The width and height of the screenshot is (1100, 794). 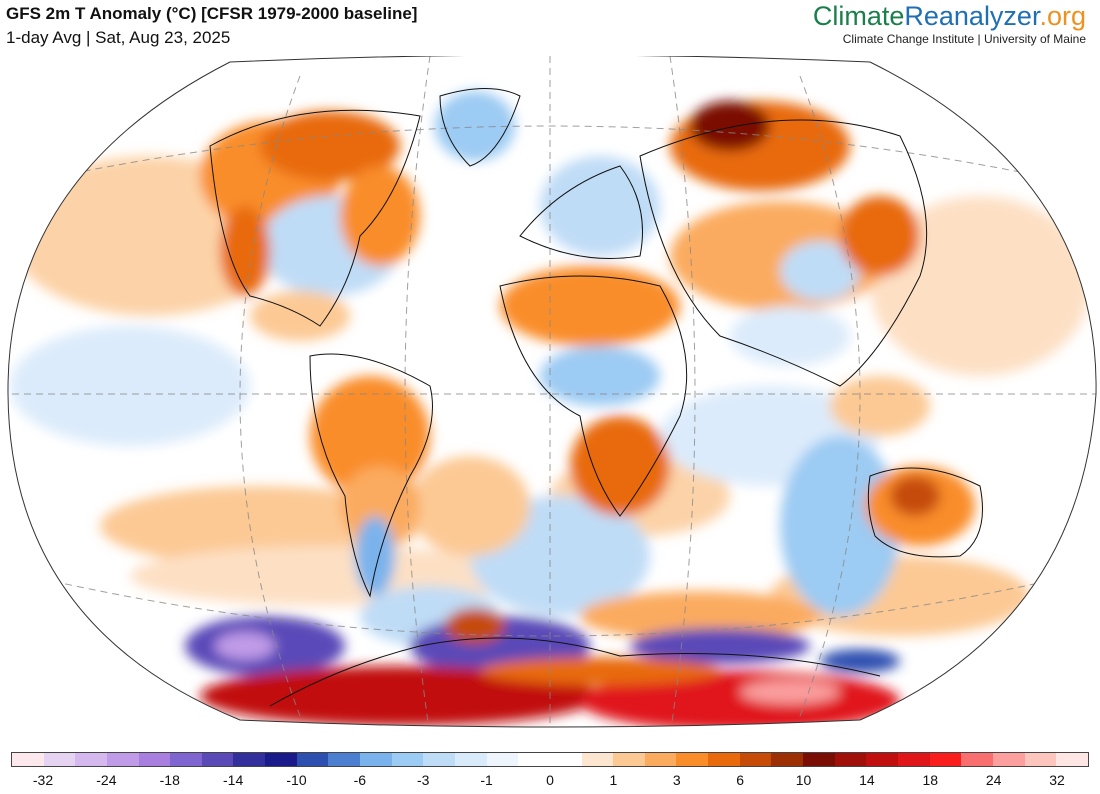 I want to click on colorbar-tick-label: -32, so click(x=43, y=780).